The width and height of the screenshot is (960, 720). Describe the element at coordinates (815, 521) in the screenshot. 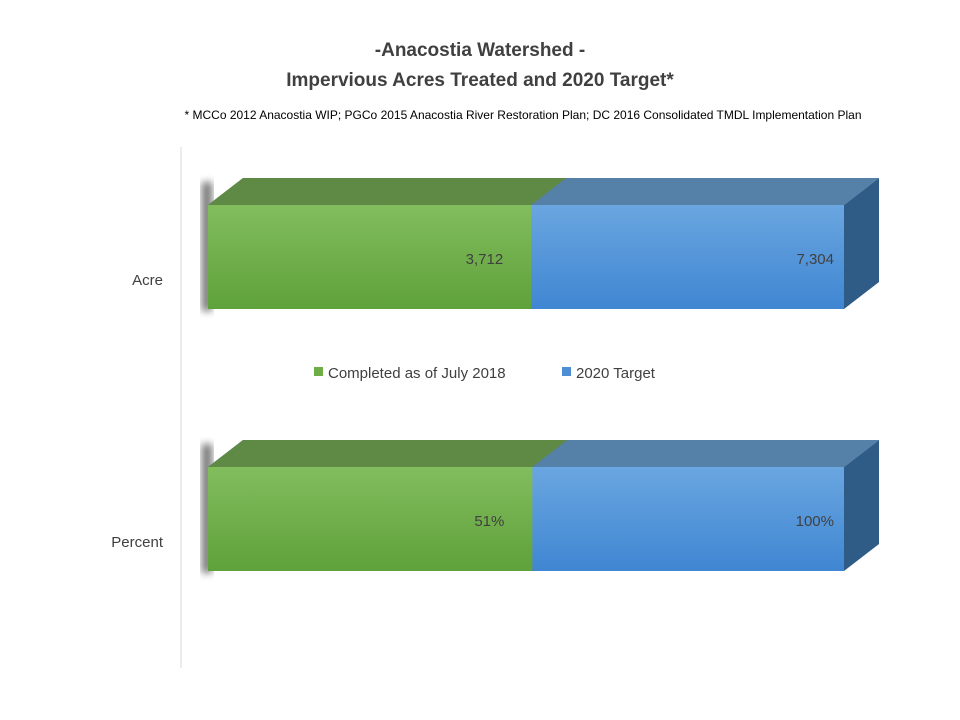

I see `data-label-target-percent: 100%` at that location.